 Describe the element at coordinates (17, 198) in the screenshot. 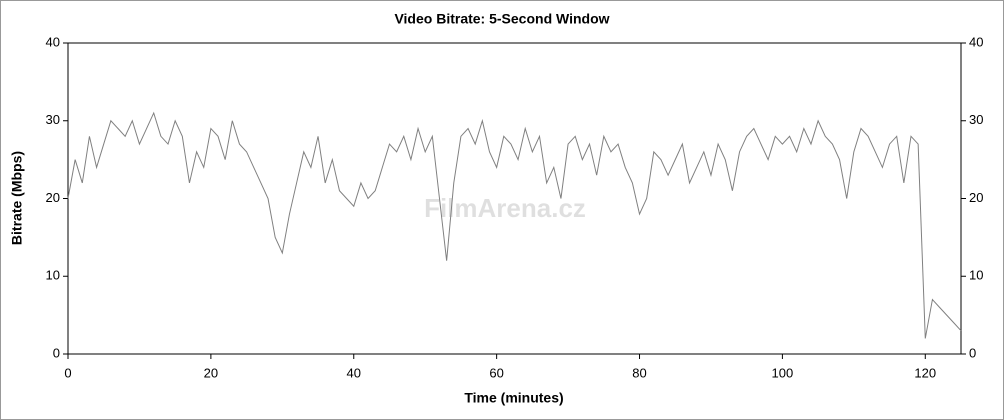

I see `y-axis-label: Bitrate (Mbps)` at that location.